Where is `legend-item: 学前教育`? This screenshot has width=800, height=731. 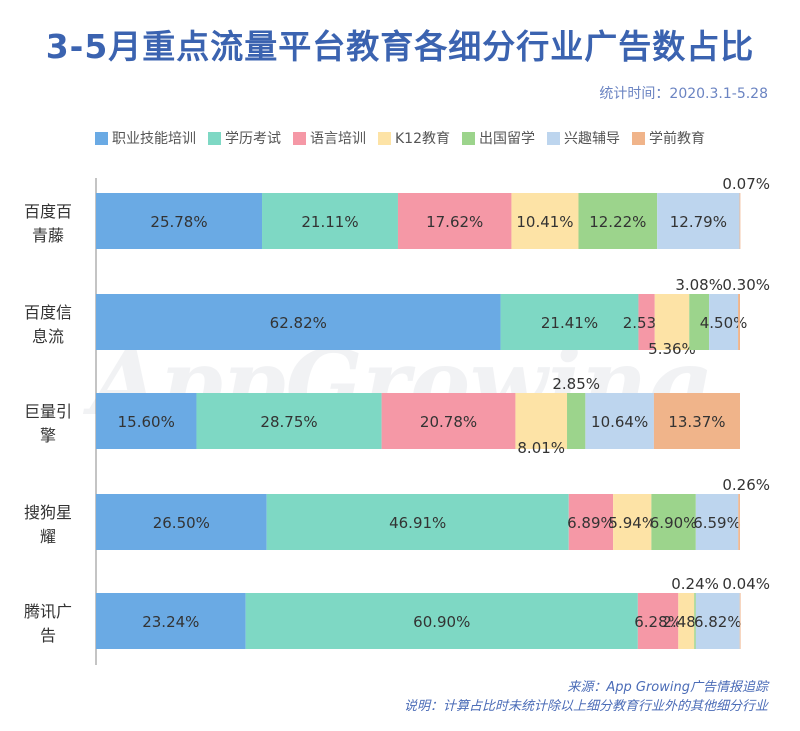
legend-item: 学前教育 is located at coordinates (668, 138).